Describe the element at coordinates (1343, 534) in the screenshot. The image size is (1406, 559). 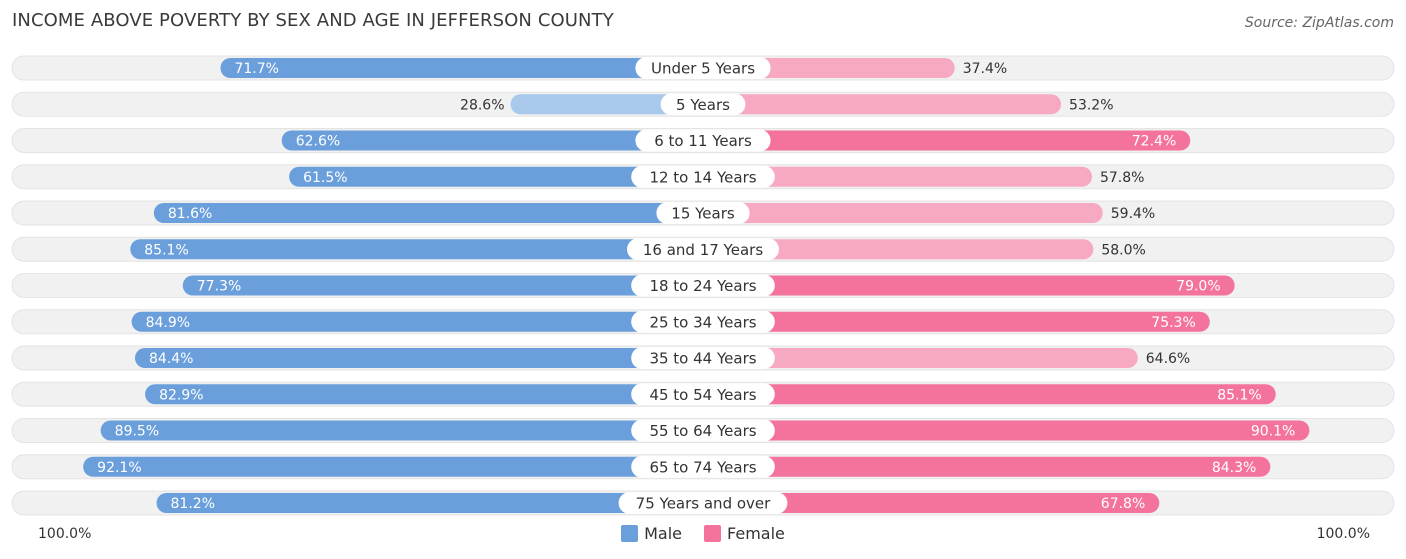
I see `axis-right-label: 100.0%` at that location.